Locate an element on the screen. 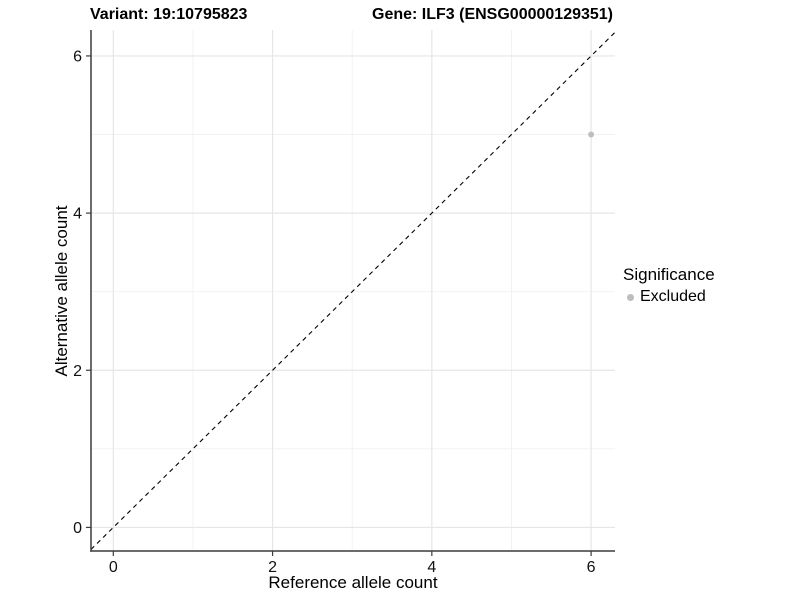 This screenshot has width=800, height=600. x-tick-label: 6 is located at coordinates (591, 567).